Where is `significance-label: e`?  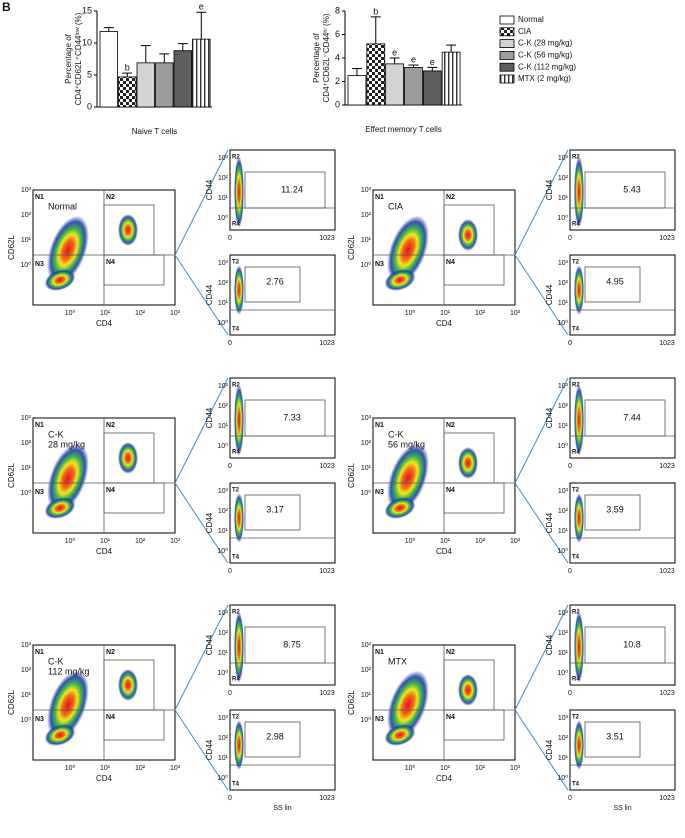
significance-label: e is located at coordinates (394, 52).